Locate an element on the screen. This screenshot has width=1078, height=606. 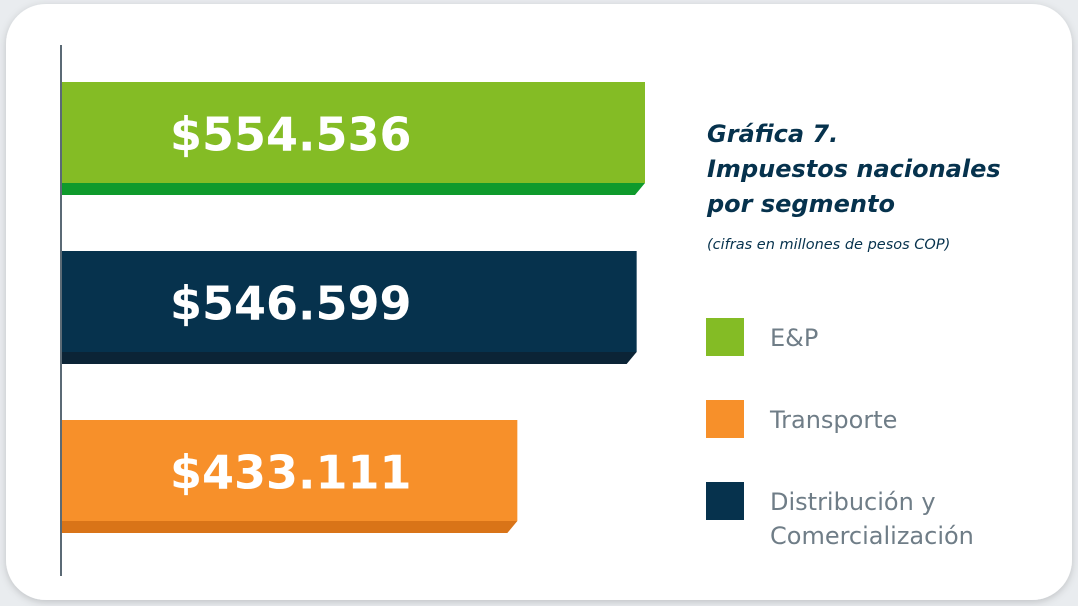
chart-subtitle: (cifras en millones de pesos COP) is located at coordinates (828, 245).